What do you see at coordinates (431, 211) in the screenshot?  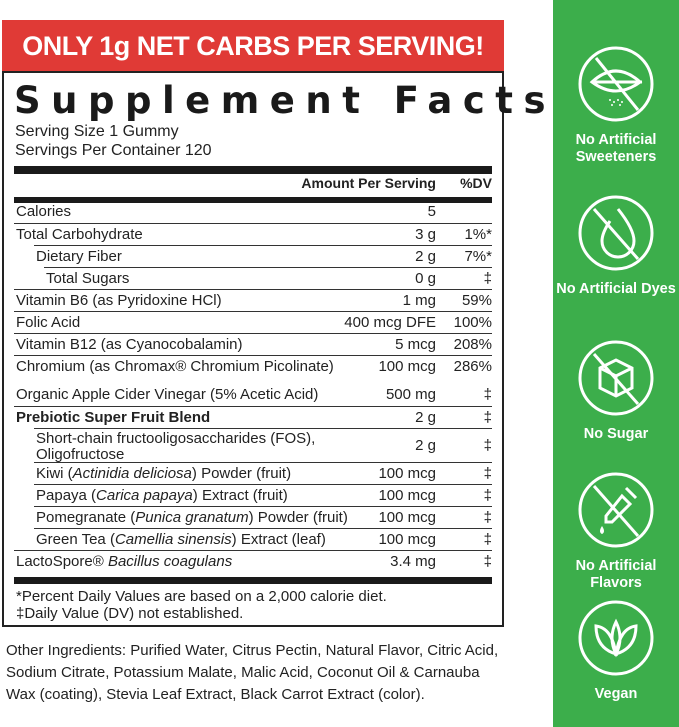 I see `amount-per-serving: 5` at bounding box center [431, 211].